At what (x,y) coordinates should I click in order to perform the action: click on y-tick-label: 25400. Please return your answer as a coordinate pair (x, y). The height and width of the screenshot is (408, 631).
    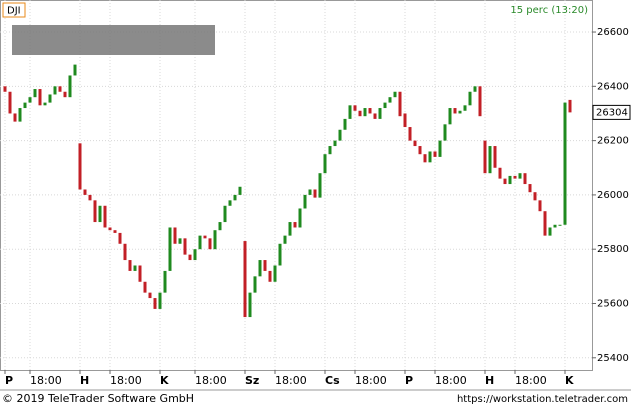
    Looking at the image, I should click on (613, 358).